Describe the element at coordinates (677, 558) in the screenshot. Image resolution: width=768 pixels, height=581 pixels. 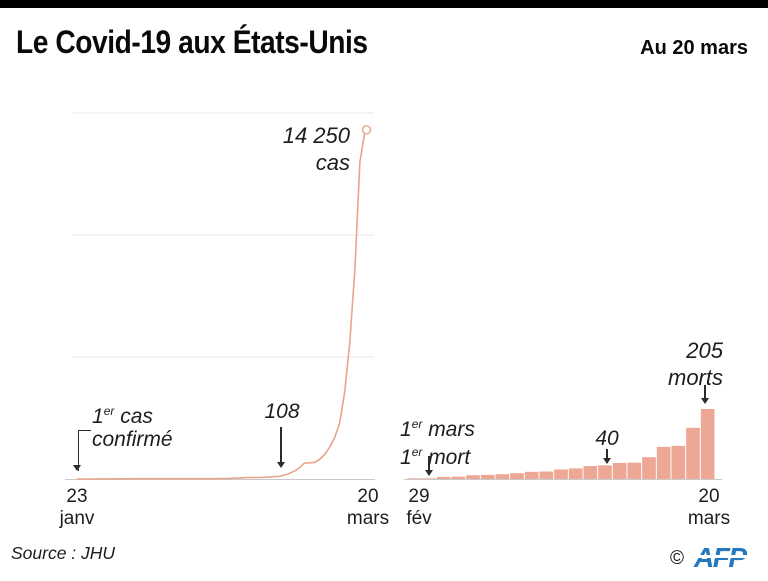
I see `copyright-icon: ©` at that location.